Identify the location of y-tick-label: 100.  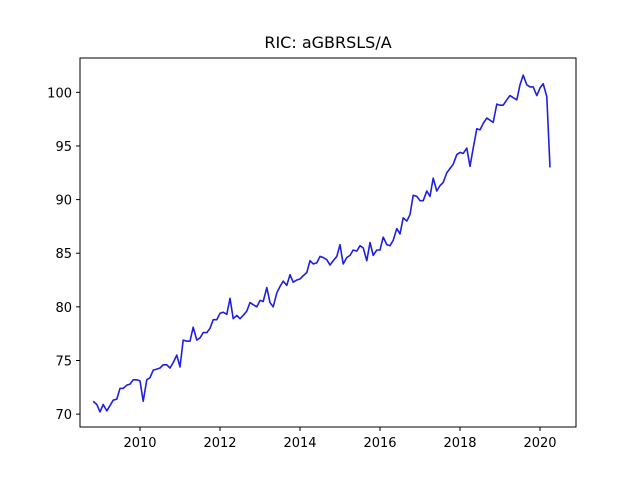
(59, 93).